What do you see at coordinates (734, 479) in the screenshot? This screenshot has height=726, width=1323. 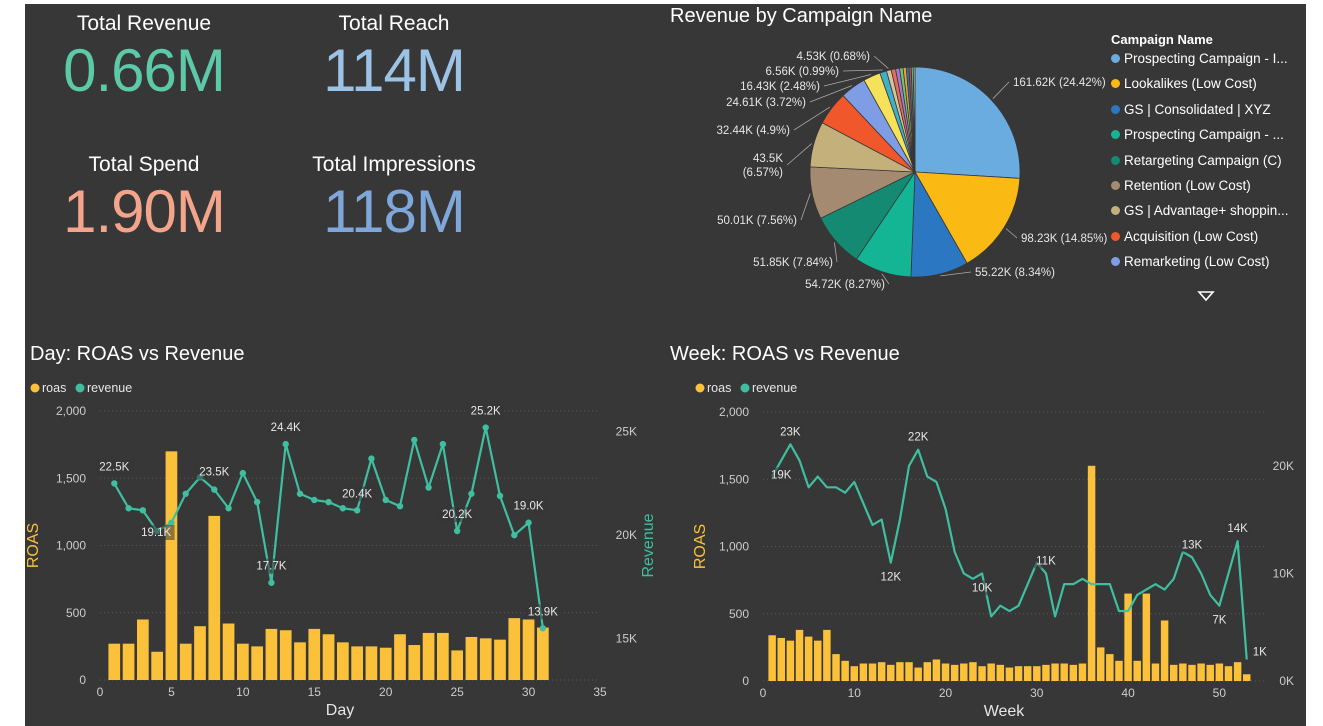 I see `y-tick-label: 1,500` at bounding box center [734, 479].